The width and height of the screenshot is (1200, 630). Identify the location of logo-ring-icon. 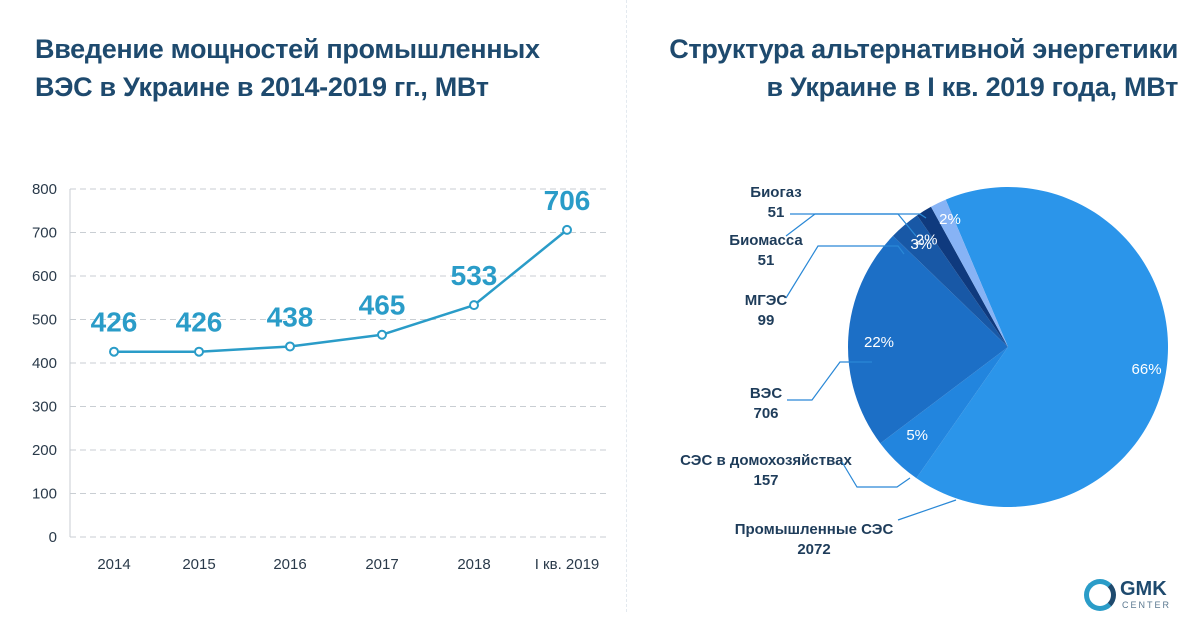
(1100, 595).